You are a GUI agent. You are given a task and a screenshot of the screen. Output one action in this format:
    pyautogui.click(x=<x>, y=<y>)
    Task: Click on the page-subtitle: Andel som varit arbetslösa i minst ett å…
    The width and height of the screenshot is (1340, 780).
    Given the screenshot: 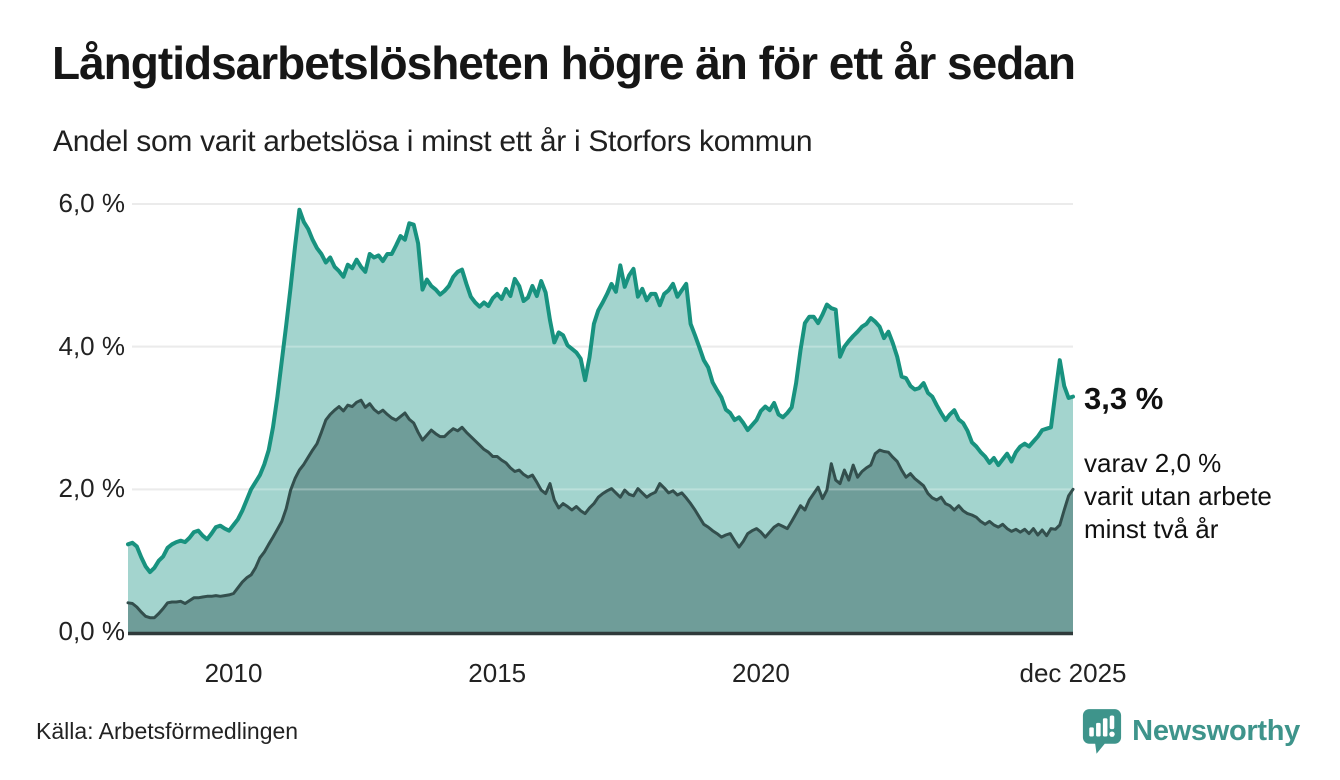 What is the action you would take?
    pyautogui.click(x=433, y=141)
    